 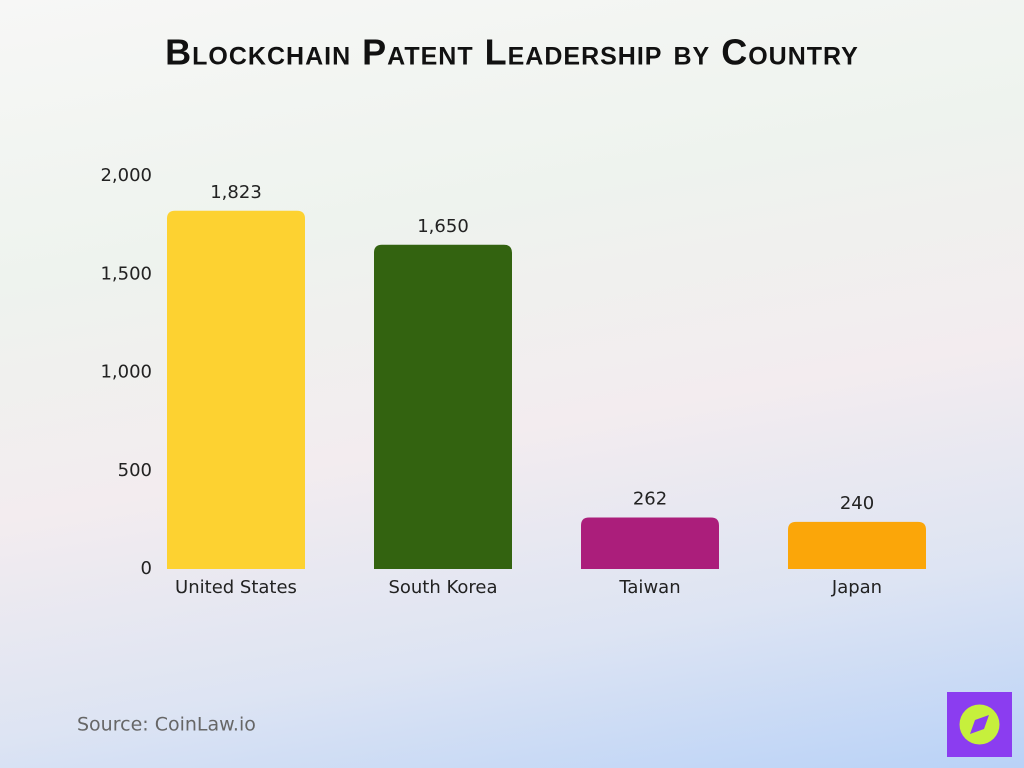 What do you see at coordinates (236, 587) in the screenshot?
I see `x-tick-label: United States` at bounding box center [236, 587].